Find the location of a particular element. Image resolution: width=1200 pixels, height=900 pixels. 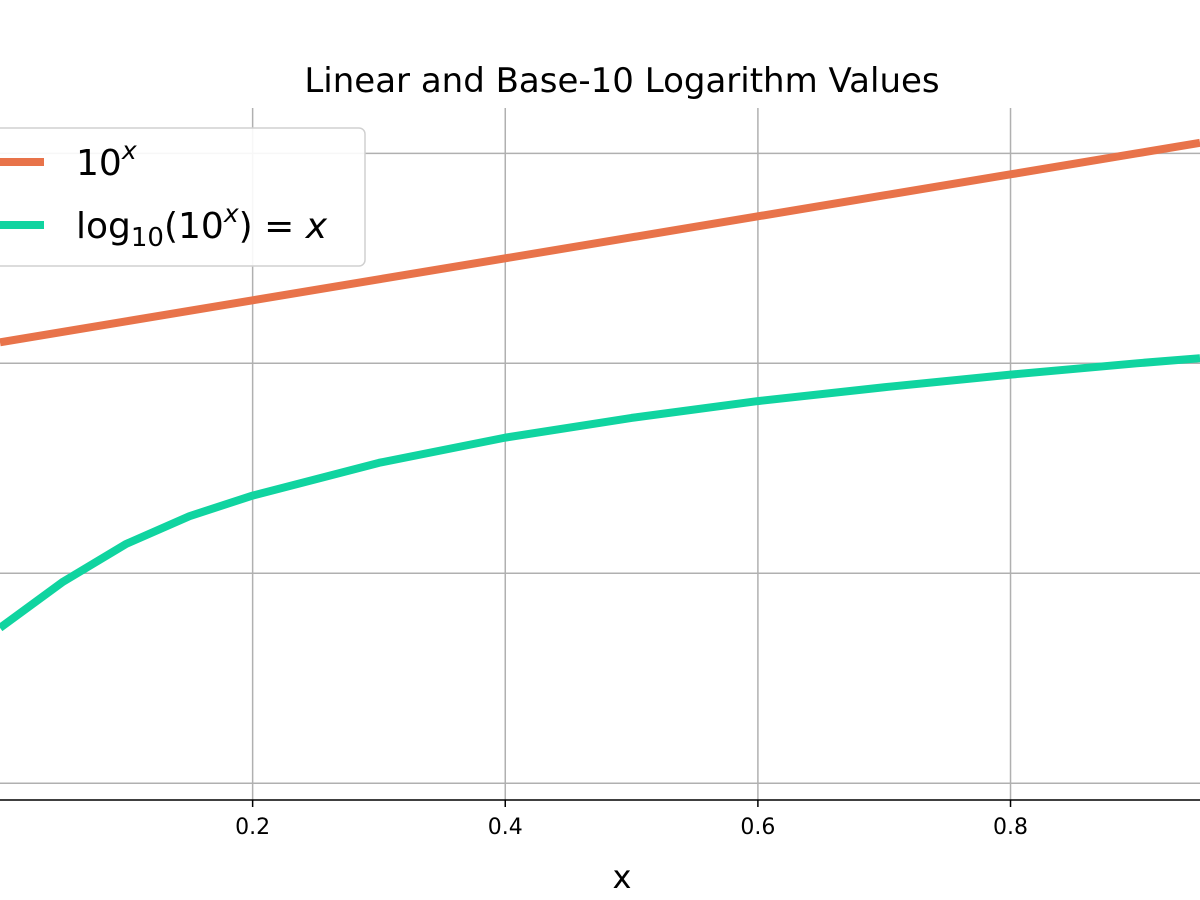

legend-label-log10-sup: x is located at coordinates (231, 213).